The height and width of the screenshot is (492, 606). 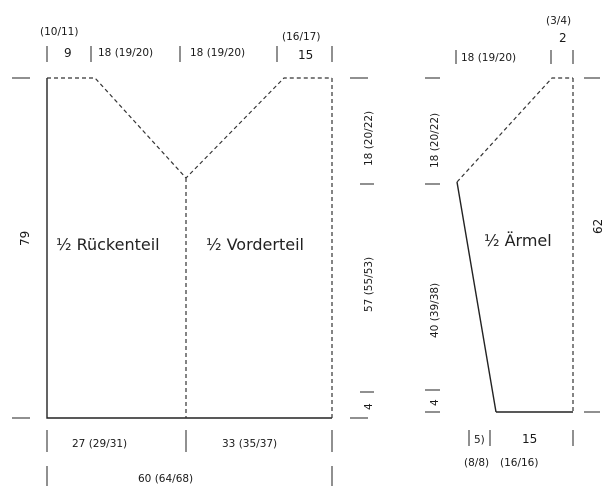 I want to click on body-hem: 4, so click(x=369, y=406).